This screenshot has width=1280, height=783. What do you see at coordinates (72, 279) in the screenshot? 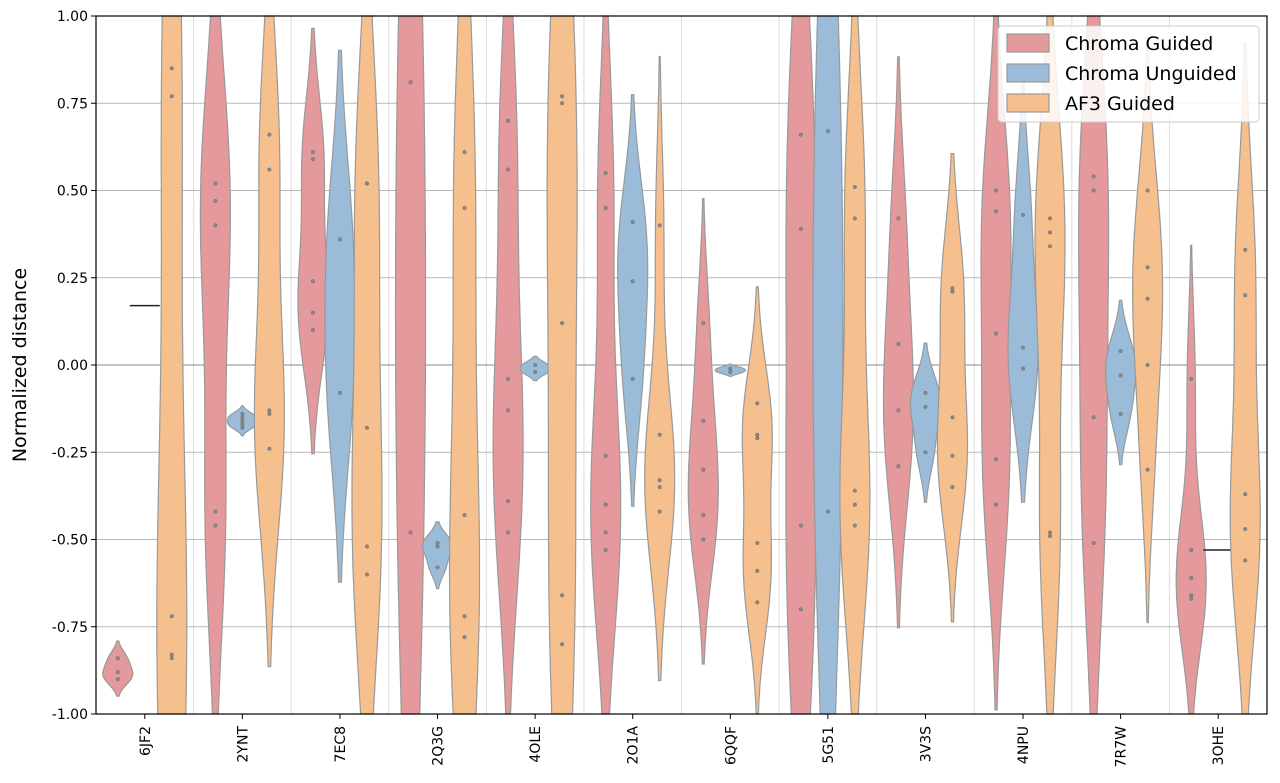
I see `y-tick-label: 0.25` at bounding box center [72, 279].